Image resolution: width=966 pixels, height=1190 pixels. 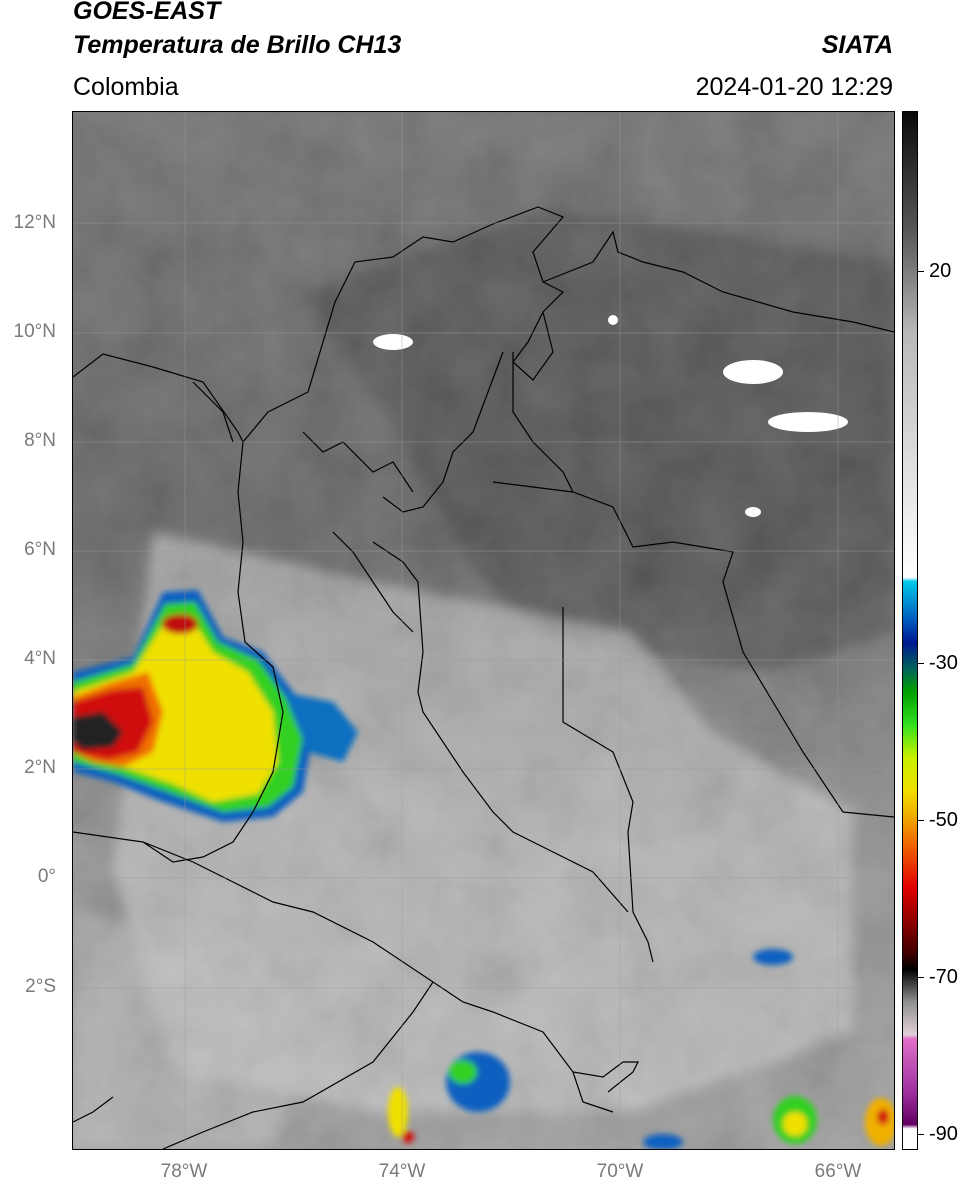 What do you see at coordinates (237, 45) in the screenshot?
I see `product-title: Temperatura de Brillo CH13` at bounding box center [237, 45].